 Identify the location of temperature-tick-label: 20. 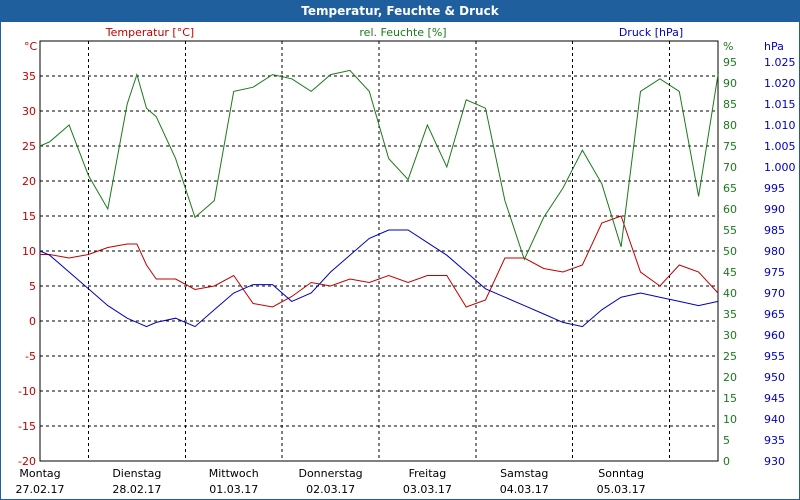
(29, 181).